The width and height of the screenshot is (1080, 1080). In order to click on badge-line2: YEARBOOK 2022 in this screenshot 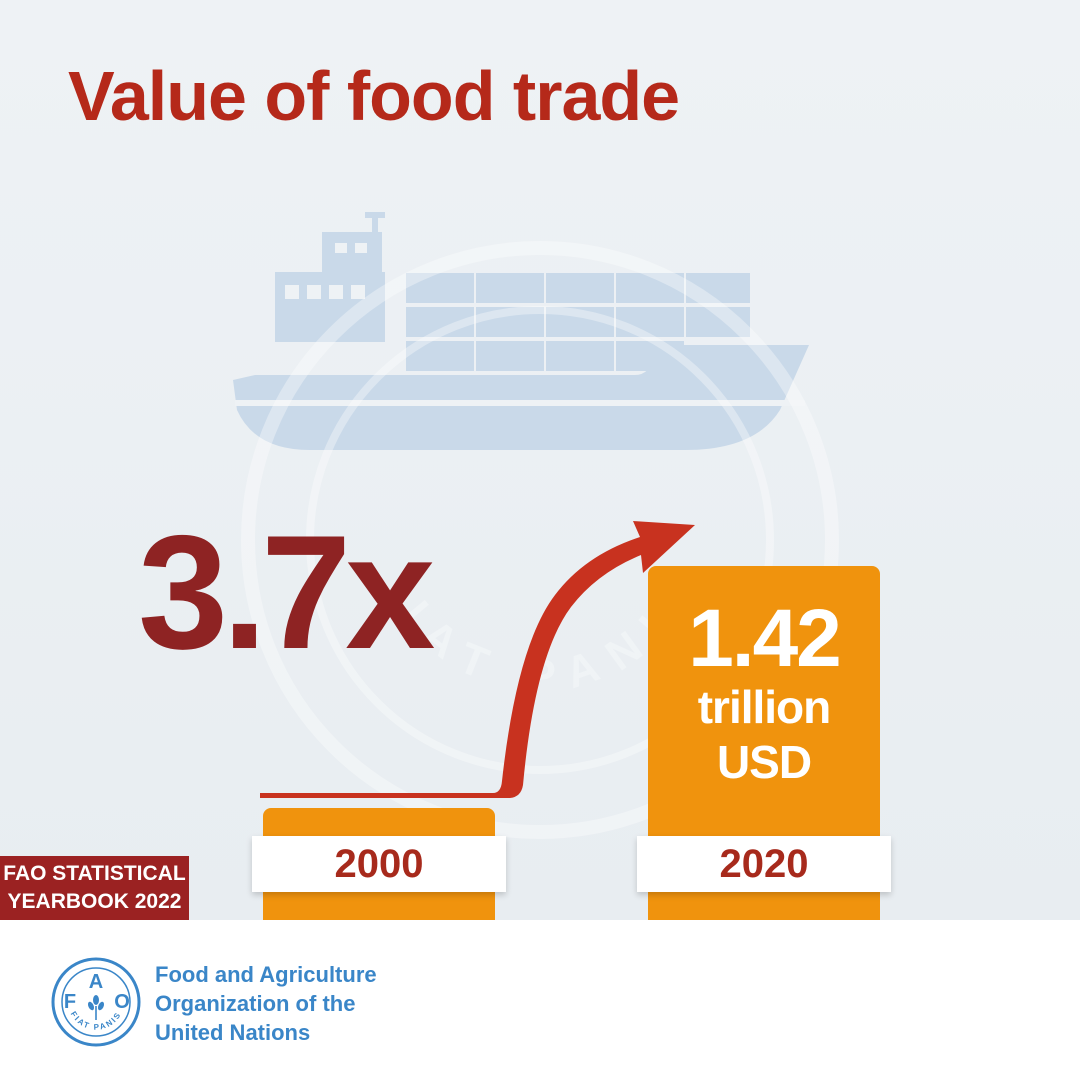, I will do `click(94, 901)`.